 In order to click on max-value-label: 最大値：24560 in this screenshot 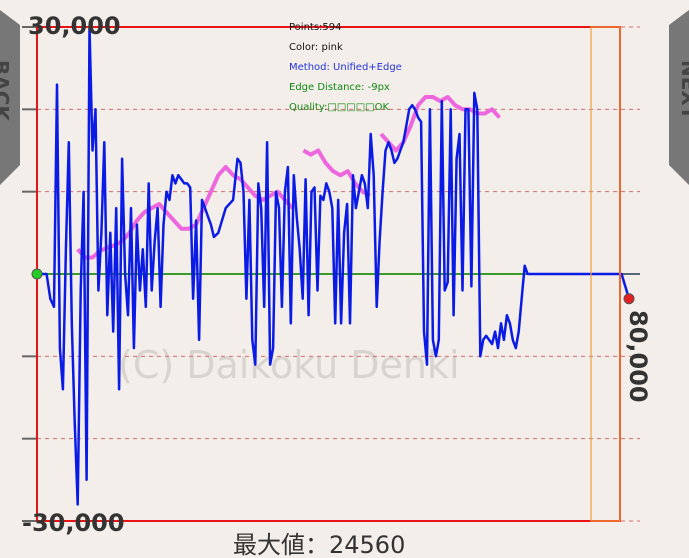, I will do `click(319, 544)`.